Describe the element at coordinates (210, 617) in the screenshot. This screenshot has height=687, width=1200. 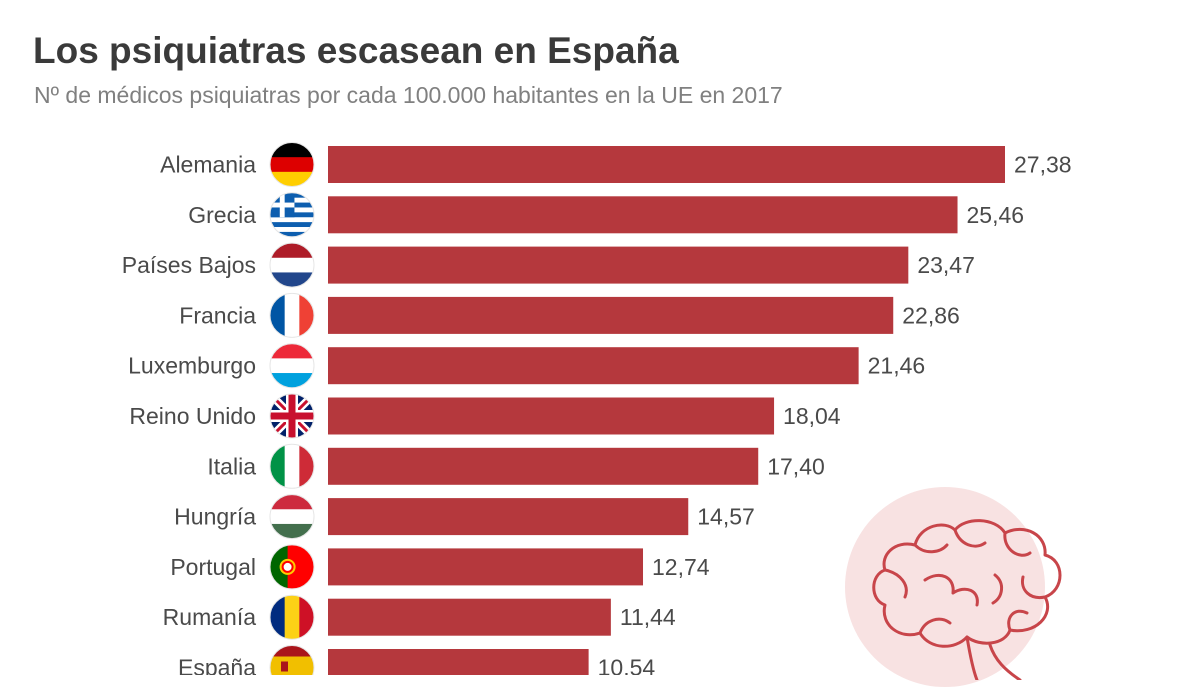
I see `category-label: Rumanía` at that location.